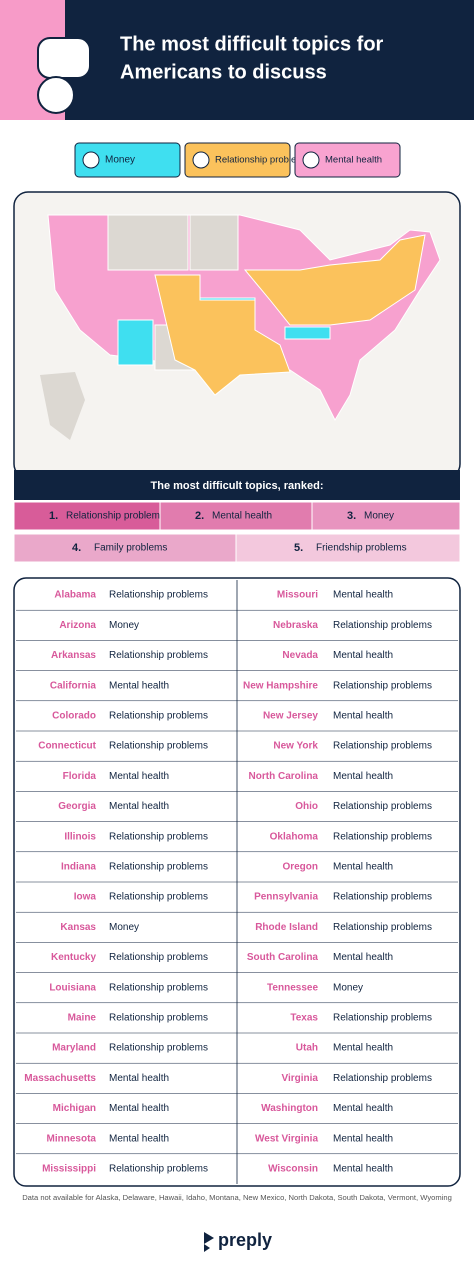 The width and height of the screenshot is (474, 1279). Describe the element at coordinates (82, 1018) in the screenshot. I see `state-name: Maine` at that location.